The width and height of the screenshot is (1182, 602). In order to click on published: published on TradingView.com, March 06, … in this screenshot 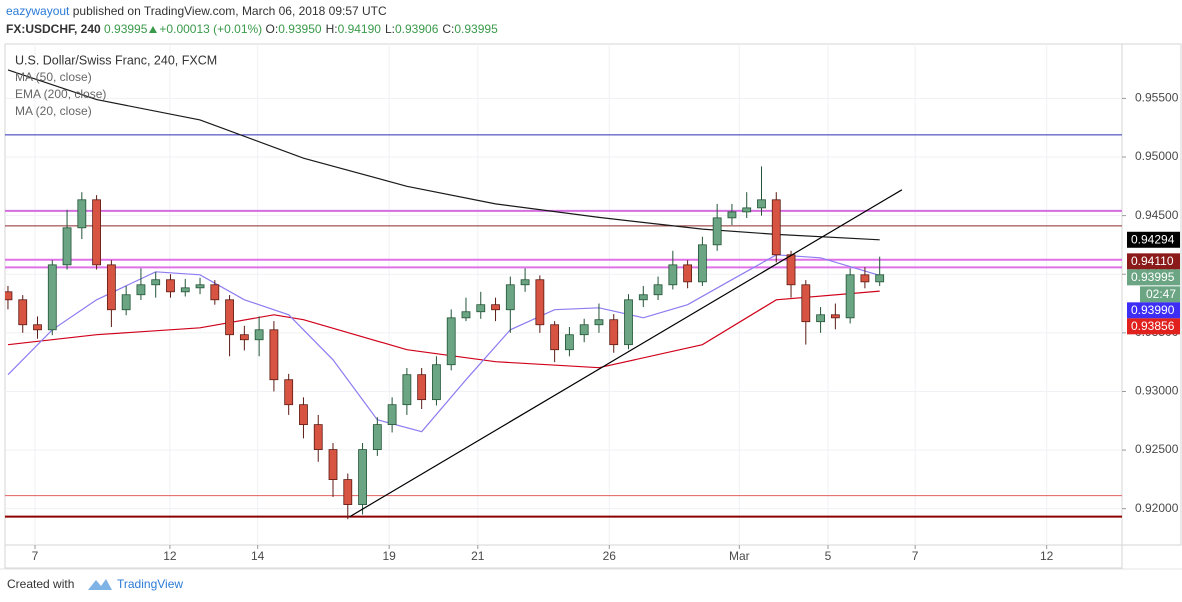, I will do `click(229, 11)`.